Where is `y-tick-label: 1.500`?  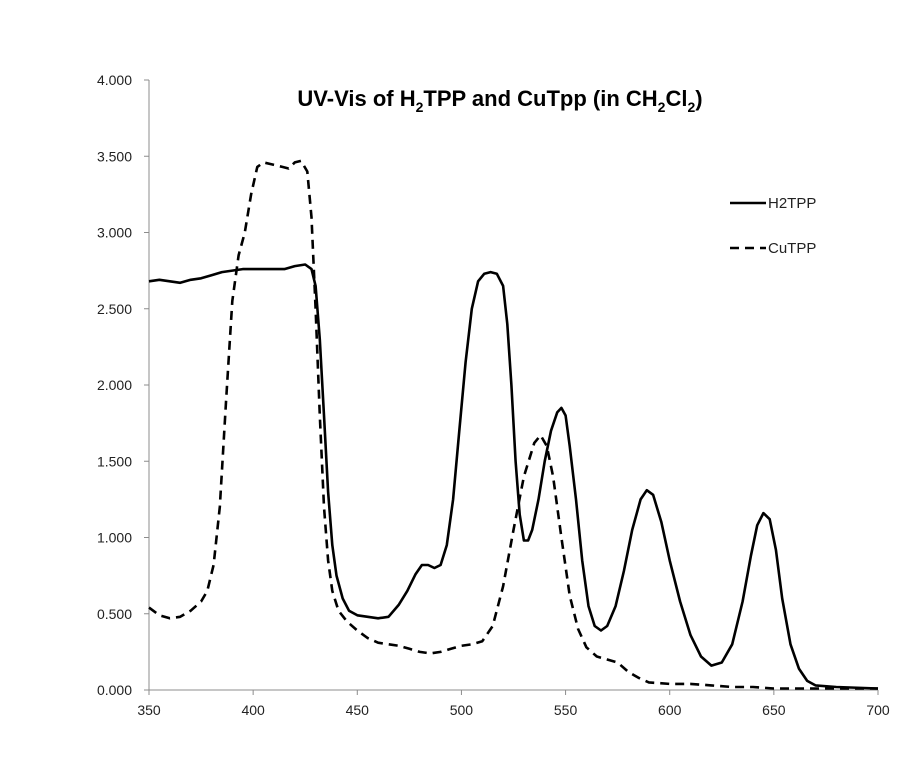 y-tick-label: 1.500 is located at coordinates (114, 461).